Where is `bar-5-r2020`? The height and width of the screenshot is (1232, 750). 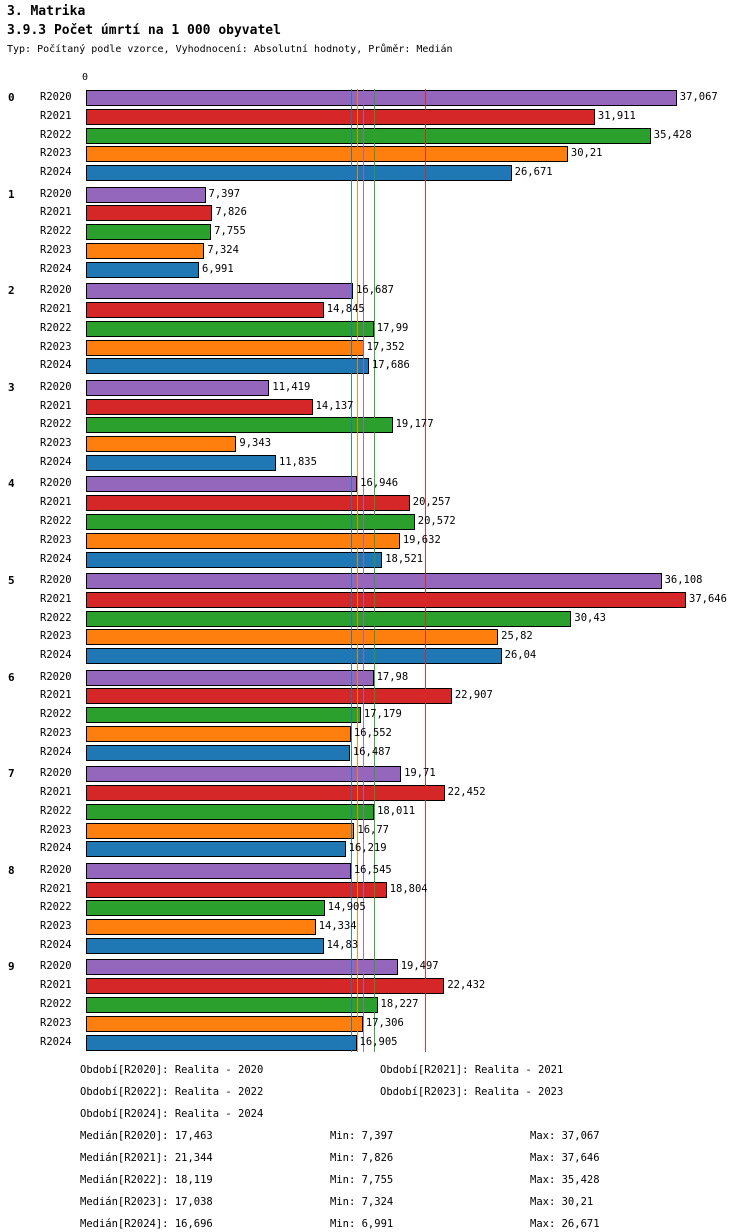 bar-5-r2020 is located at coordinates (374, 581).